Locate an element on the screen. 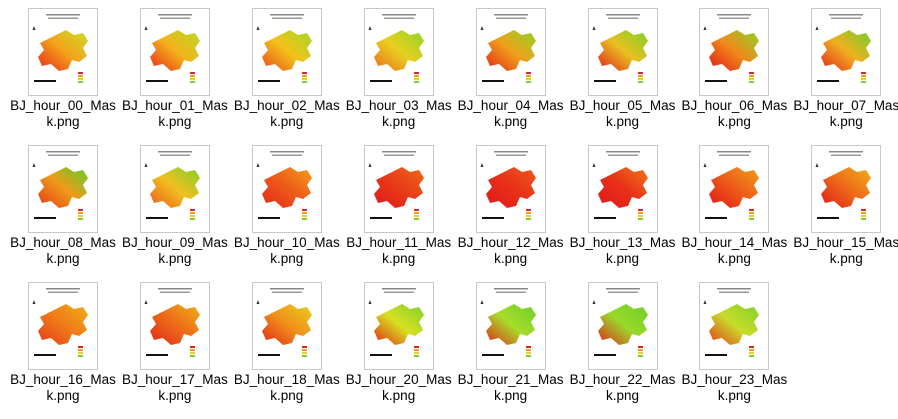 Image resolution: width=898 pixels, height=419 pixels. file-item: BJ_hour_03_Mask.png is located at coordinates (399, 70).